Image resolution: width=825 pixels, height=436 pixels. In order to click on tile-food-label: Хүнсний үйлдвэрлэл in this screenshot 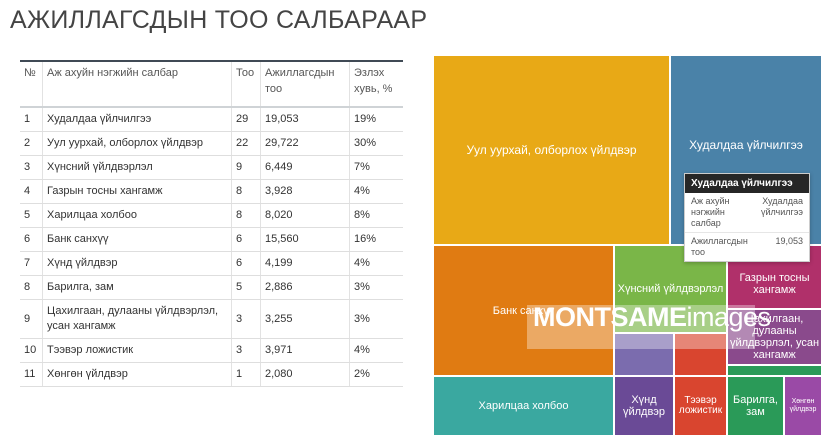, I will do `click(670, 289)`.